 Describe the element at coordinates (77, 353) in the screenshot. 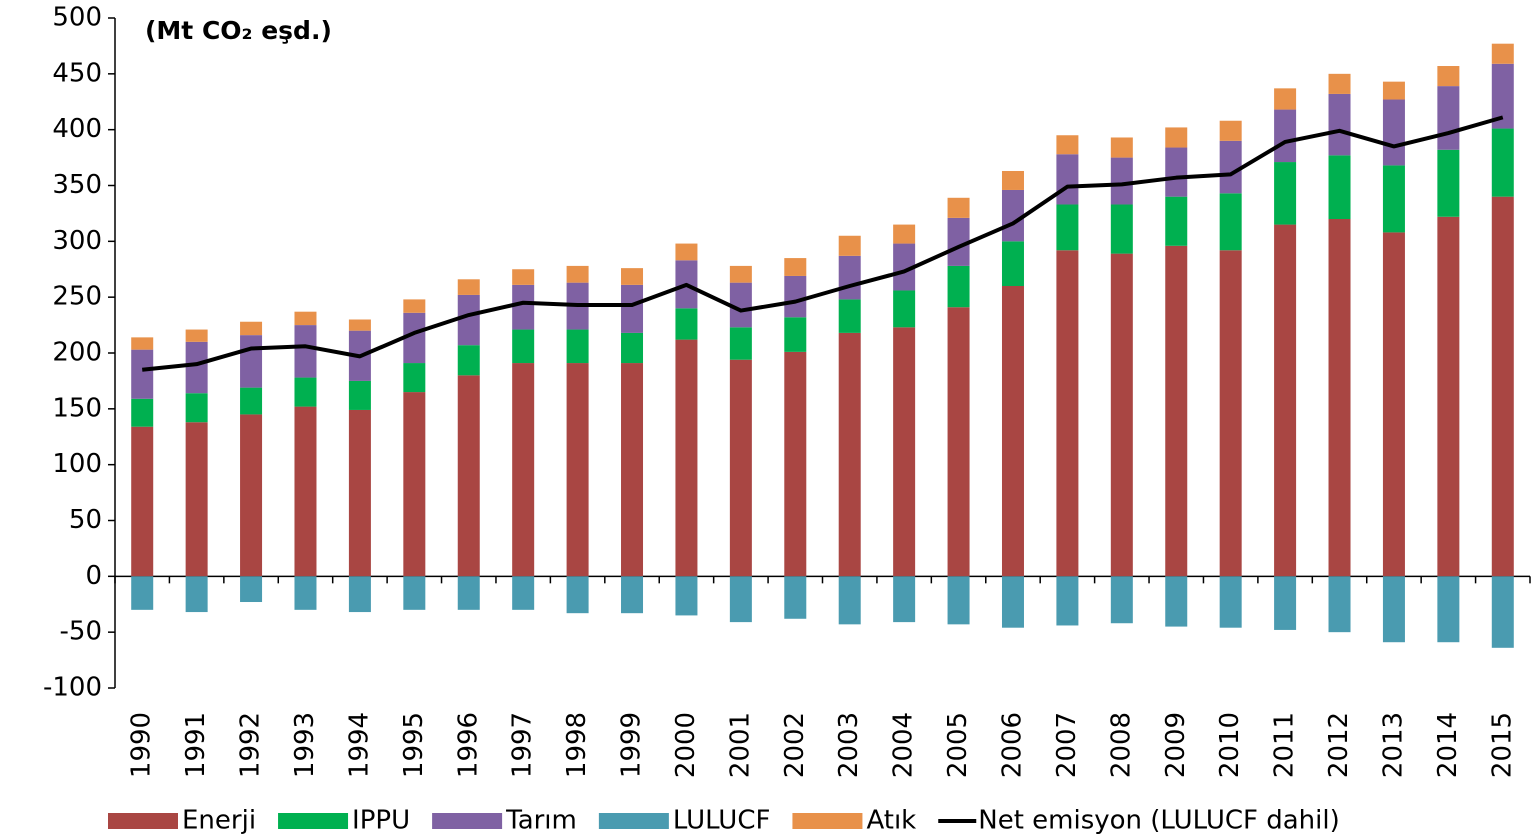

I see `y-tick-label: 200` at that location.